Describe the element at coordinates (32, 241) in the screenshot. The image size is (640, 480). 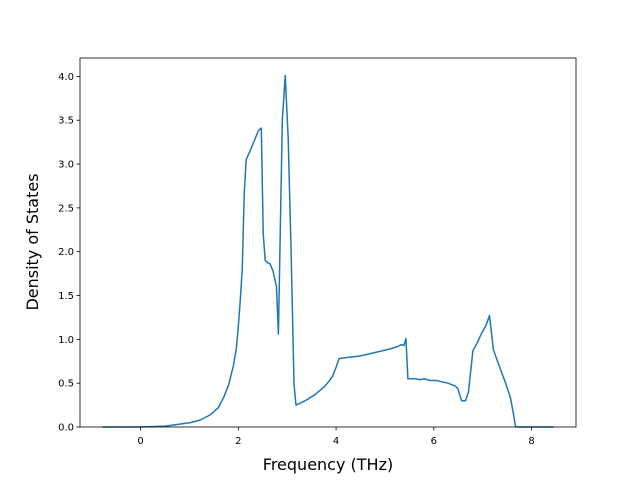
I see `y-axis-label: Density of States` at that location.